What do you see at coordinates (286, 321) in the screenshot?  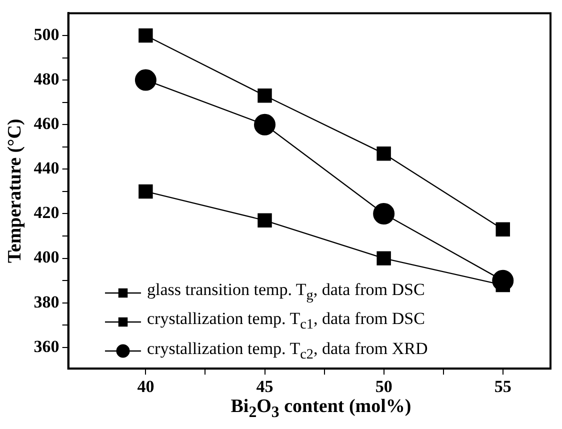 I see `legend-label: crystallization temp. T$_{c1}$, data from DSC` at bounding box center [286, 321].